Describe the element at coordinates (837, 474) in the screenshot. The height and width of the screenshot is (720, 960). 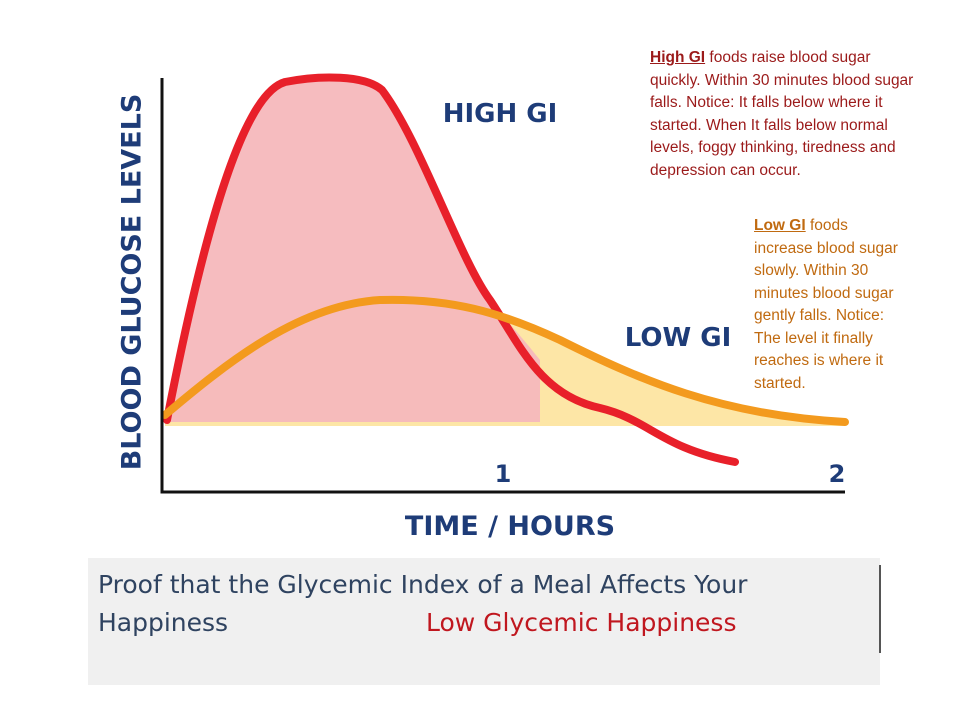
I see `x-tick-label: 2` at that location.